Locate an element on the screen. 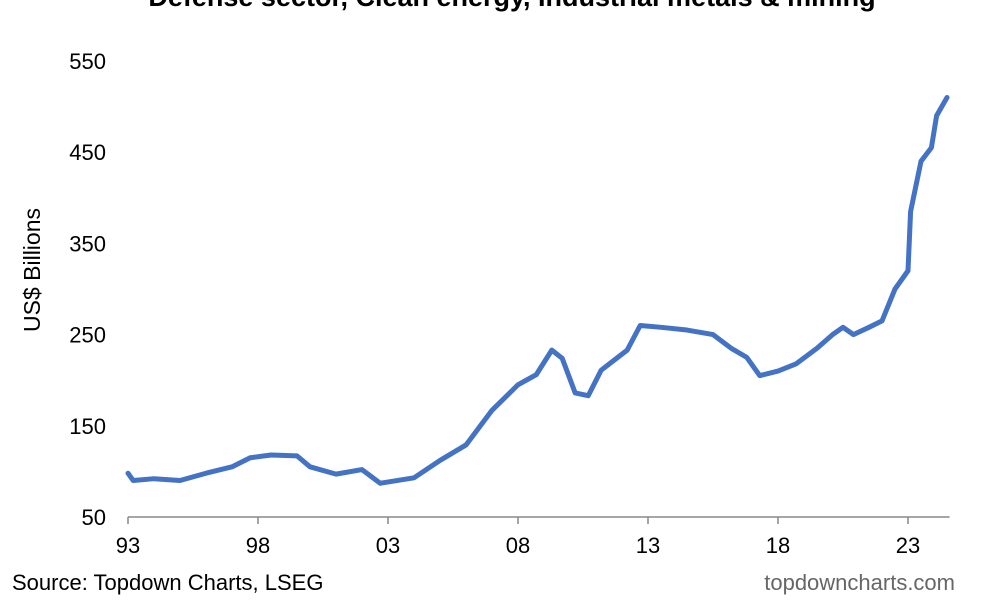  y-tick-label: 150 is located at coordinates (87, 426).